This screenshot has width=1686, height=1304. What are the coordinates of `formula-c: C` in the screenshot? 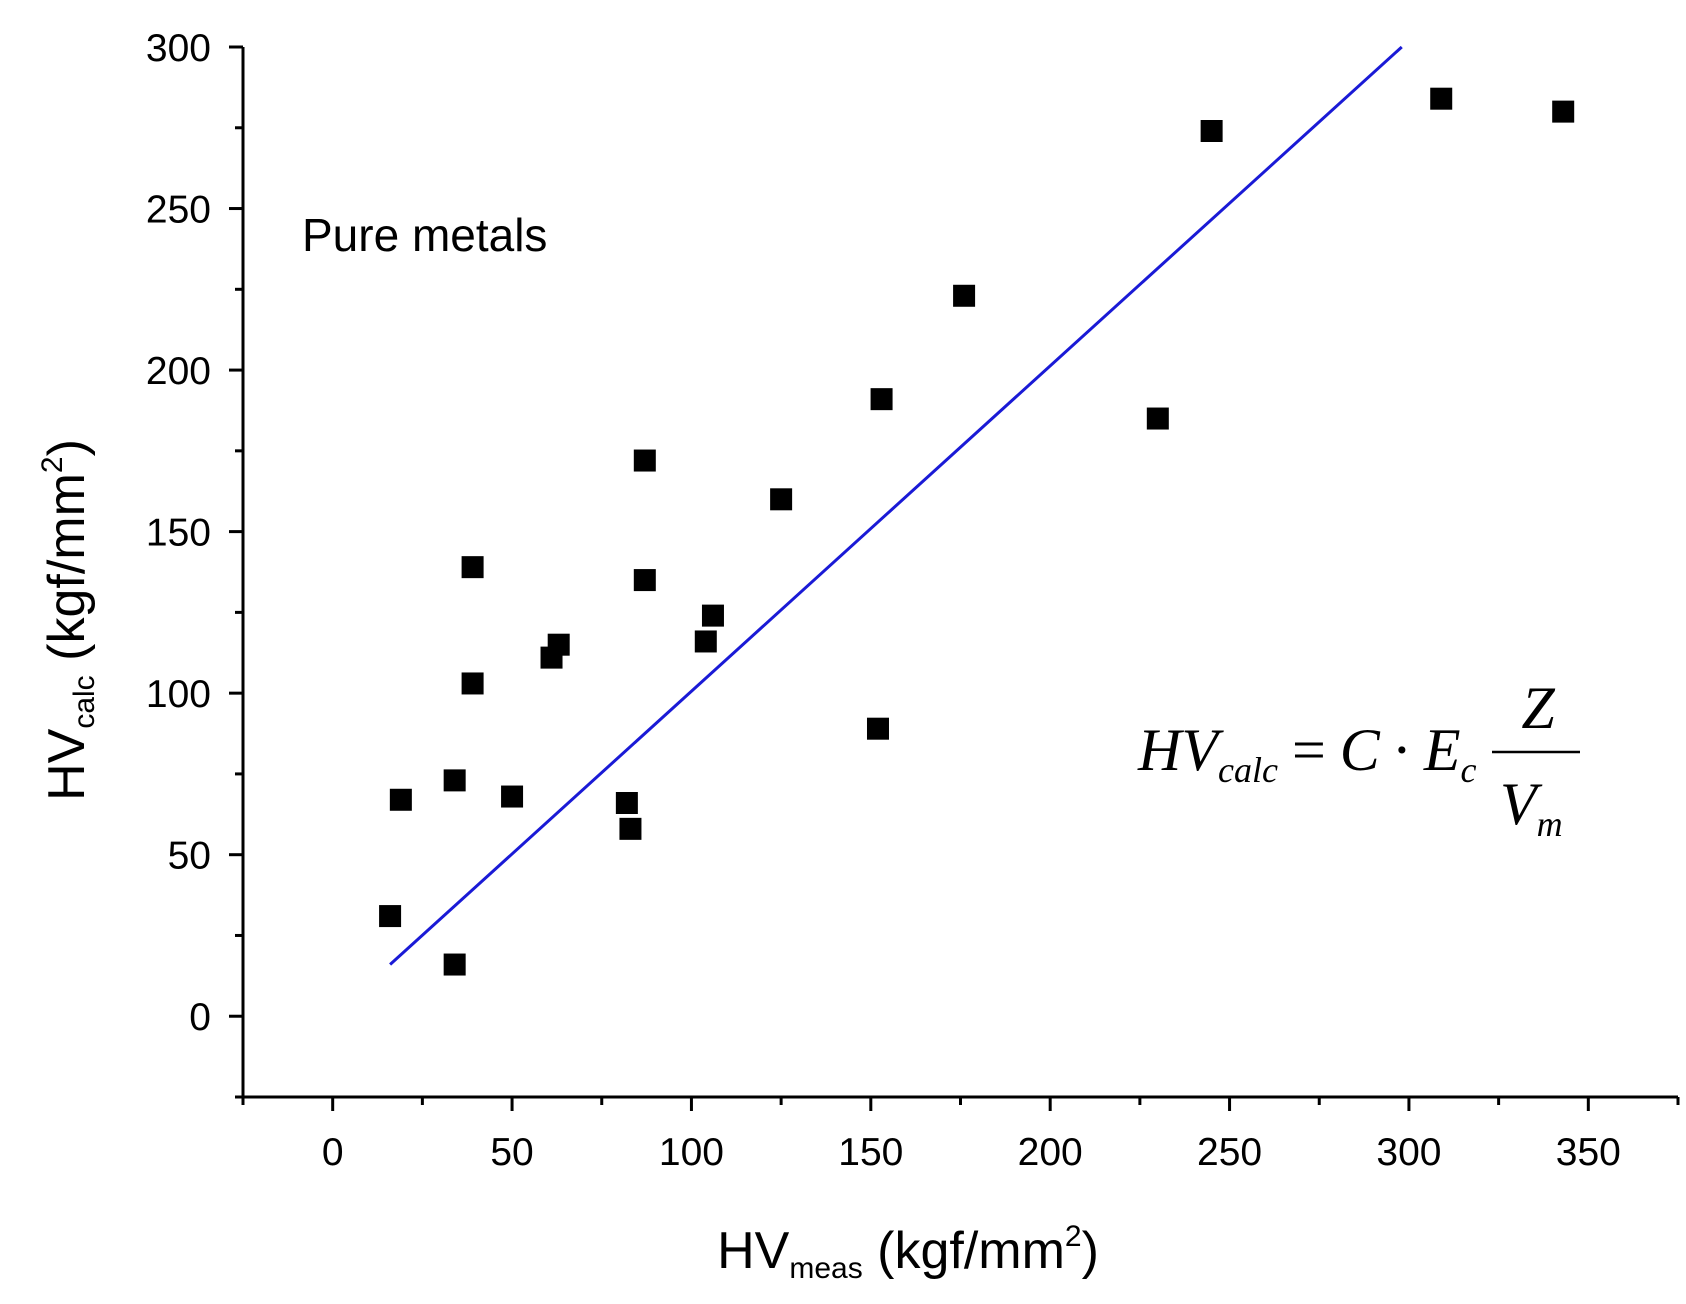 It's located at (1360, 750).